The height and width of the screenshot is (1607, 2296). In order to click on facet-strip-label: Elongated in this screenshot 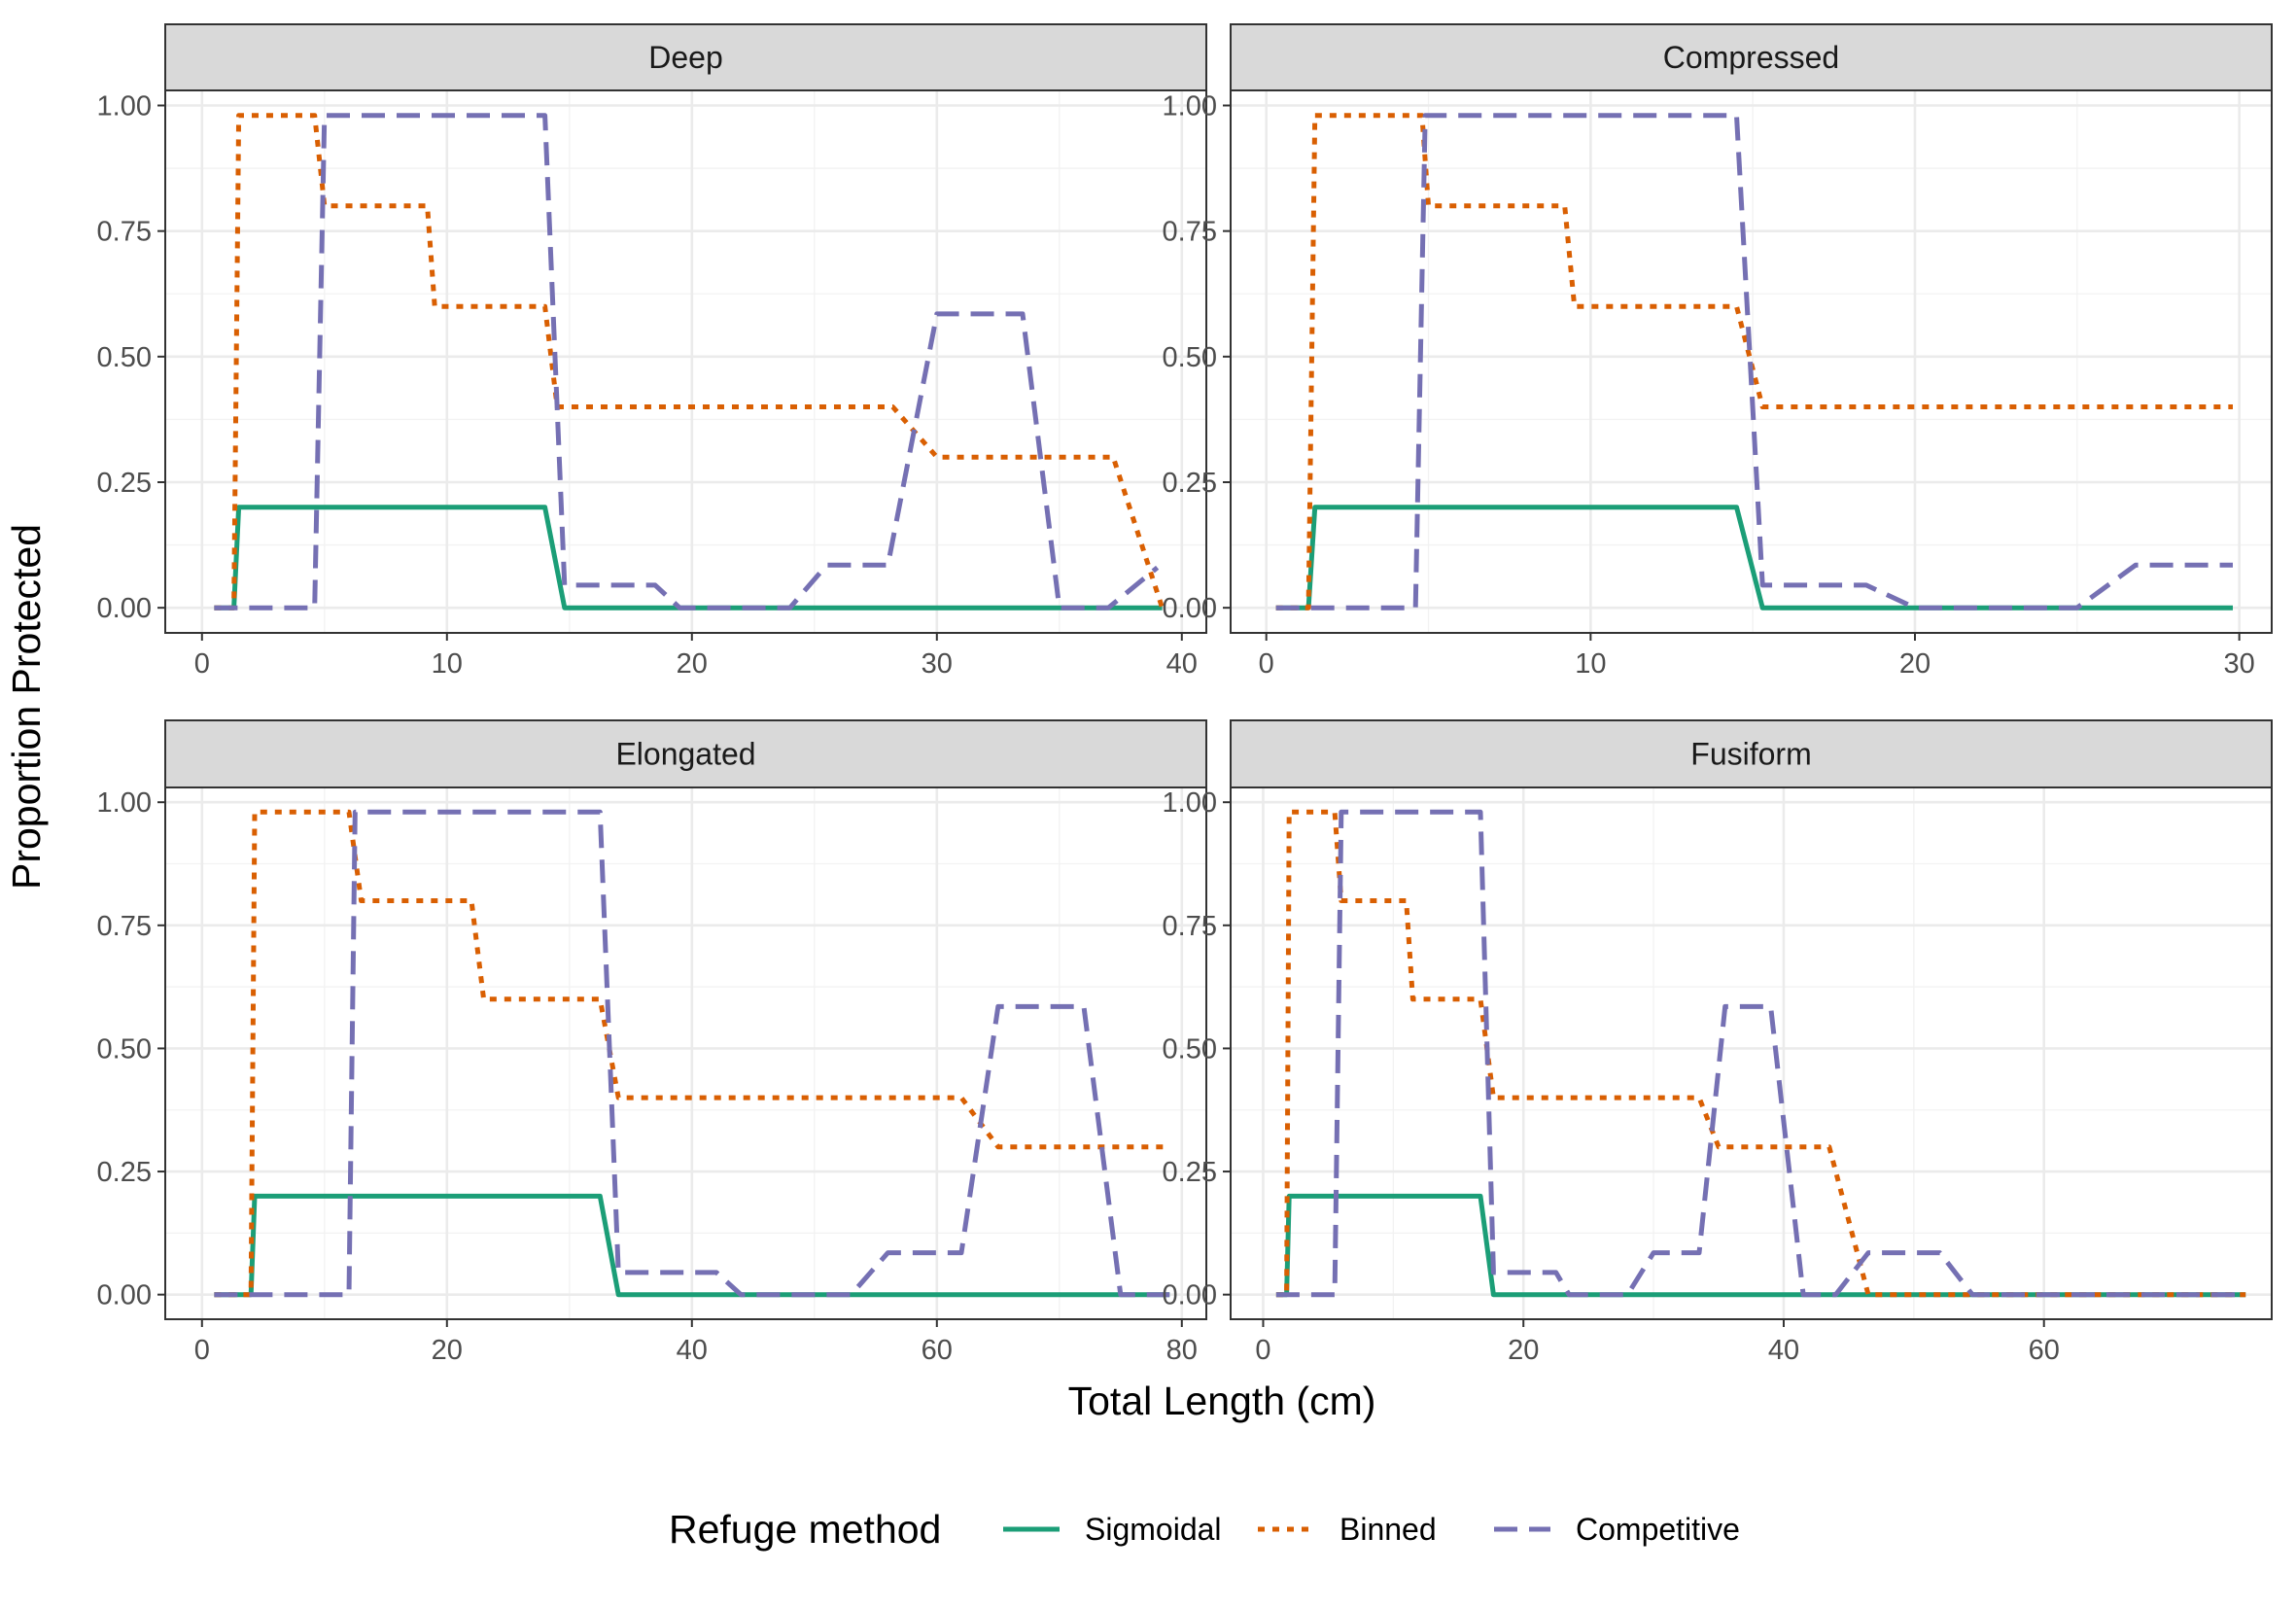, I will do `click(685, 754)`.